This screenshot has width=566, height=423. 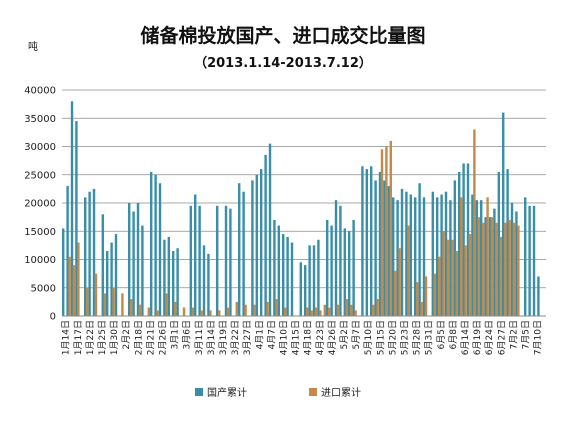 What do you see at coordinates (40, 204) in the screenshot?
I see `y-tick-label: 20000` at bounding box center [40, 204].